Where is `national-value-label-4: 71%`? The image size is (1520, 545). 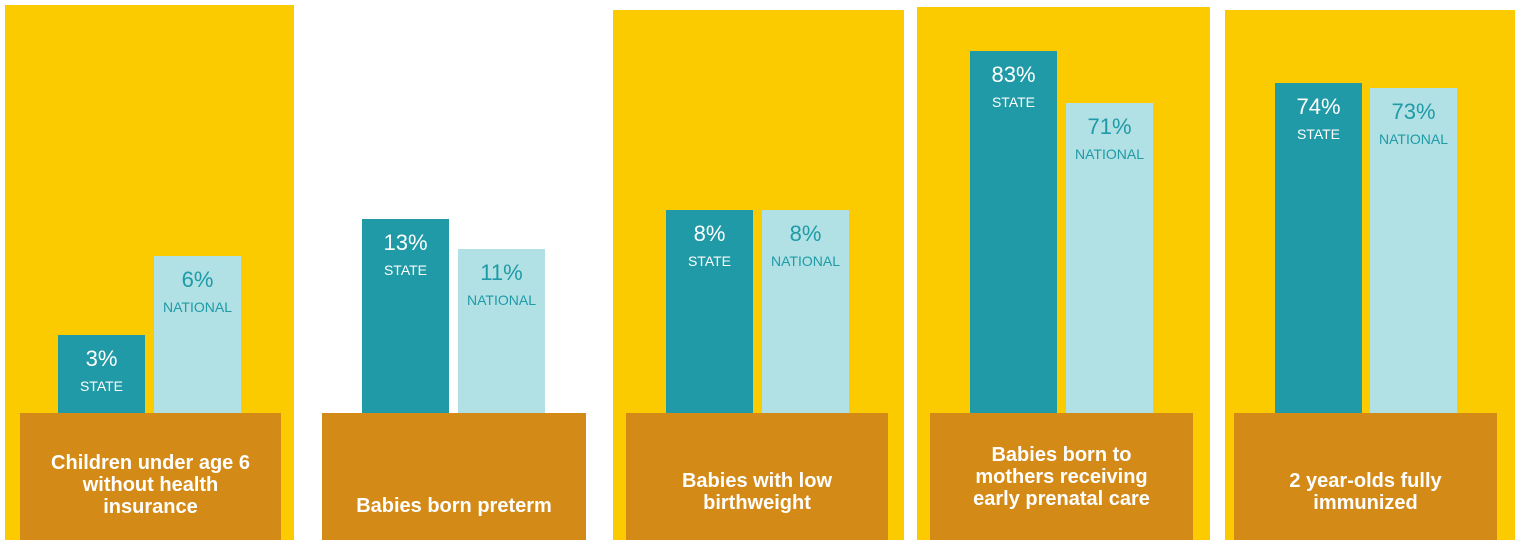 national-value-label-4: 71% is located at coordinates (1109, 126).